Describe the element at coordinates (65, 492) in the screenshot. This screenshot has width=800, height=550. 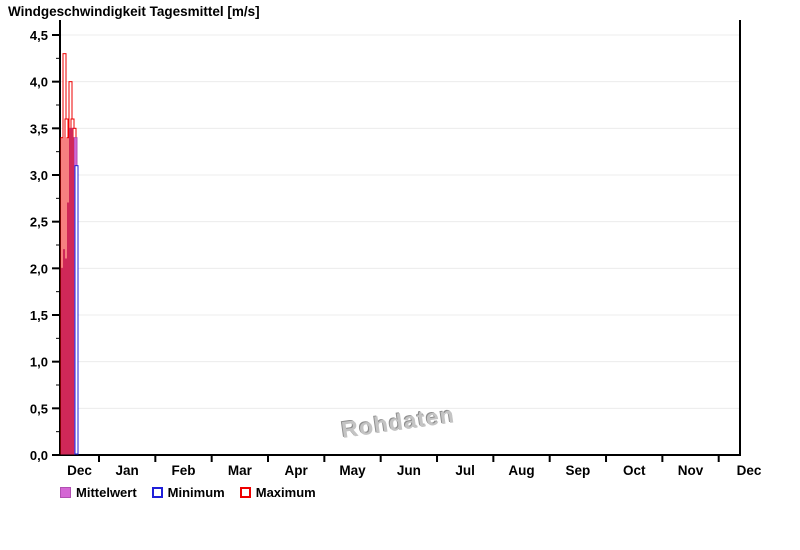
I see `mittelwert-swatch-icon` at that location.